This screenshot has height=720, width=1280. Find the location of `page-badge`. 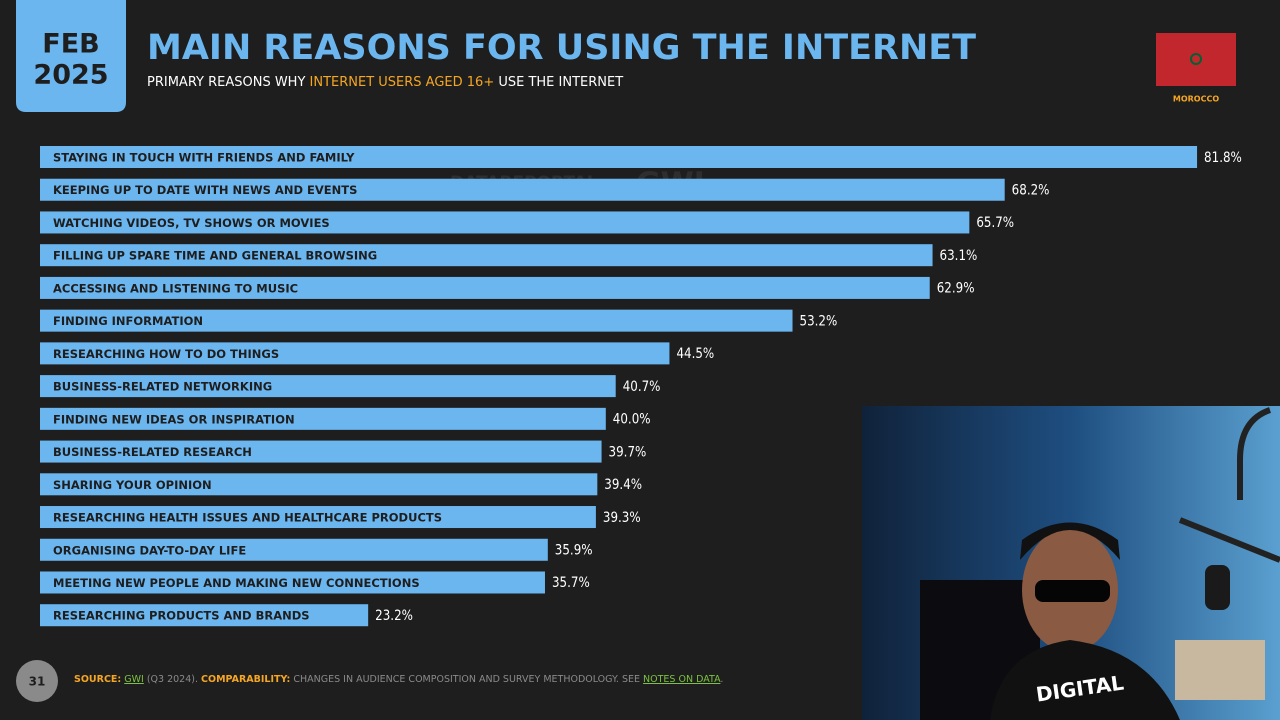

page-badge is located at coordinates (37, 681).